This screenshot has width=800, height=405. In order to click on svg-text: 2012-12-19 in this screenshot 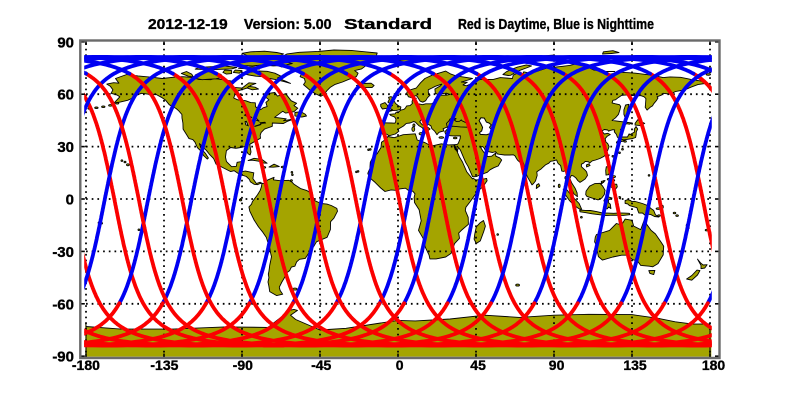, I will do `click(188, 25)`.